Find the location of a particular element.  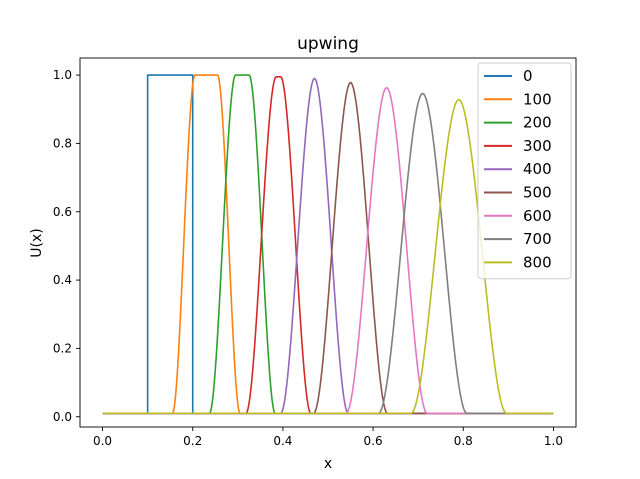

legend-label-200: 200 is located at coordinates (537, 123).